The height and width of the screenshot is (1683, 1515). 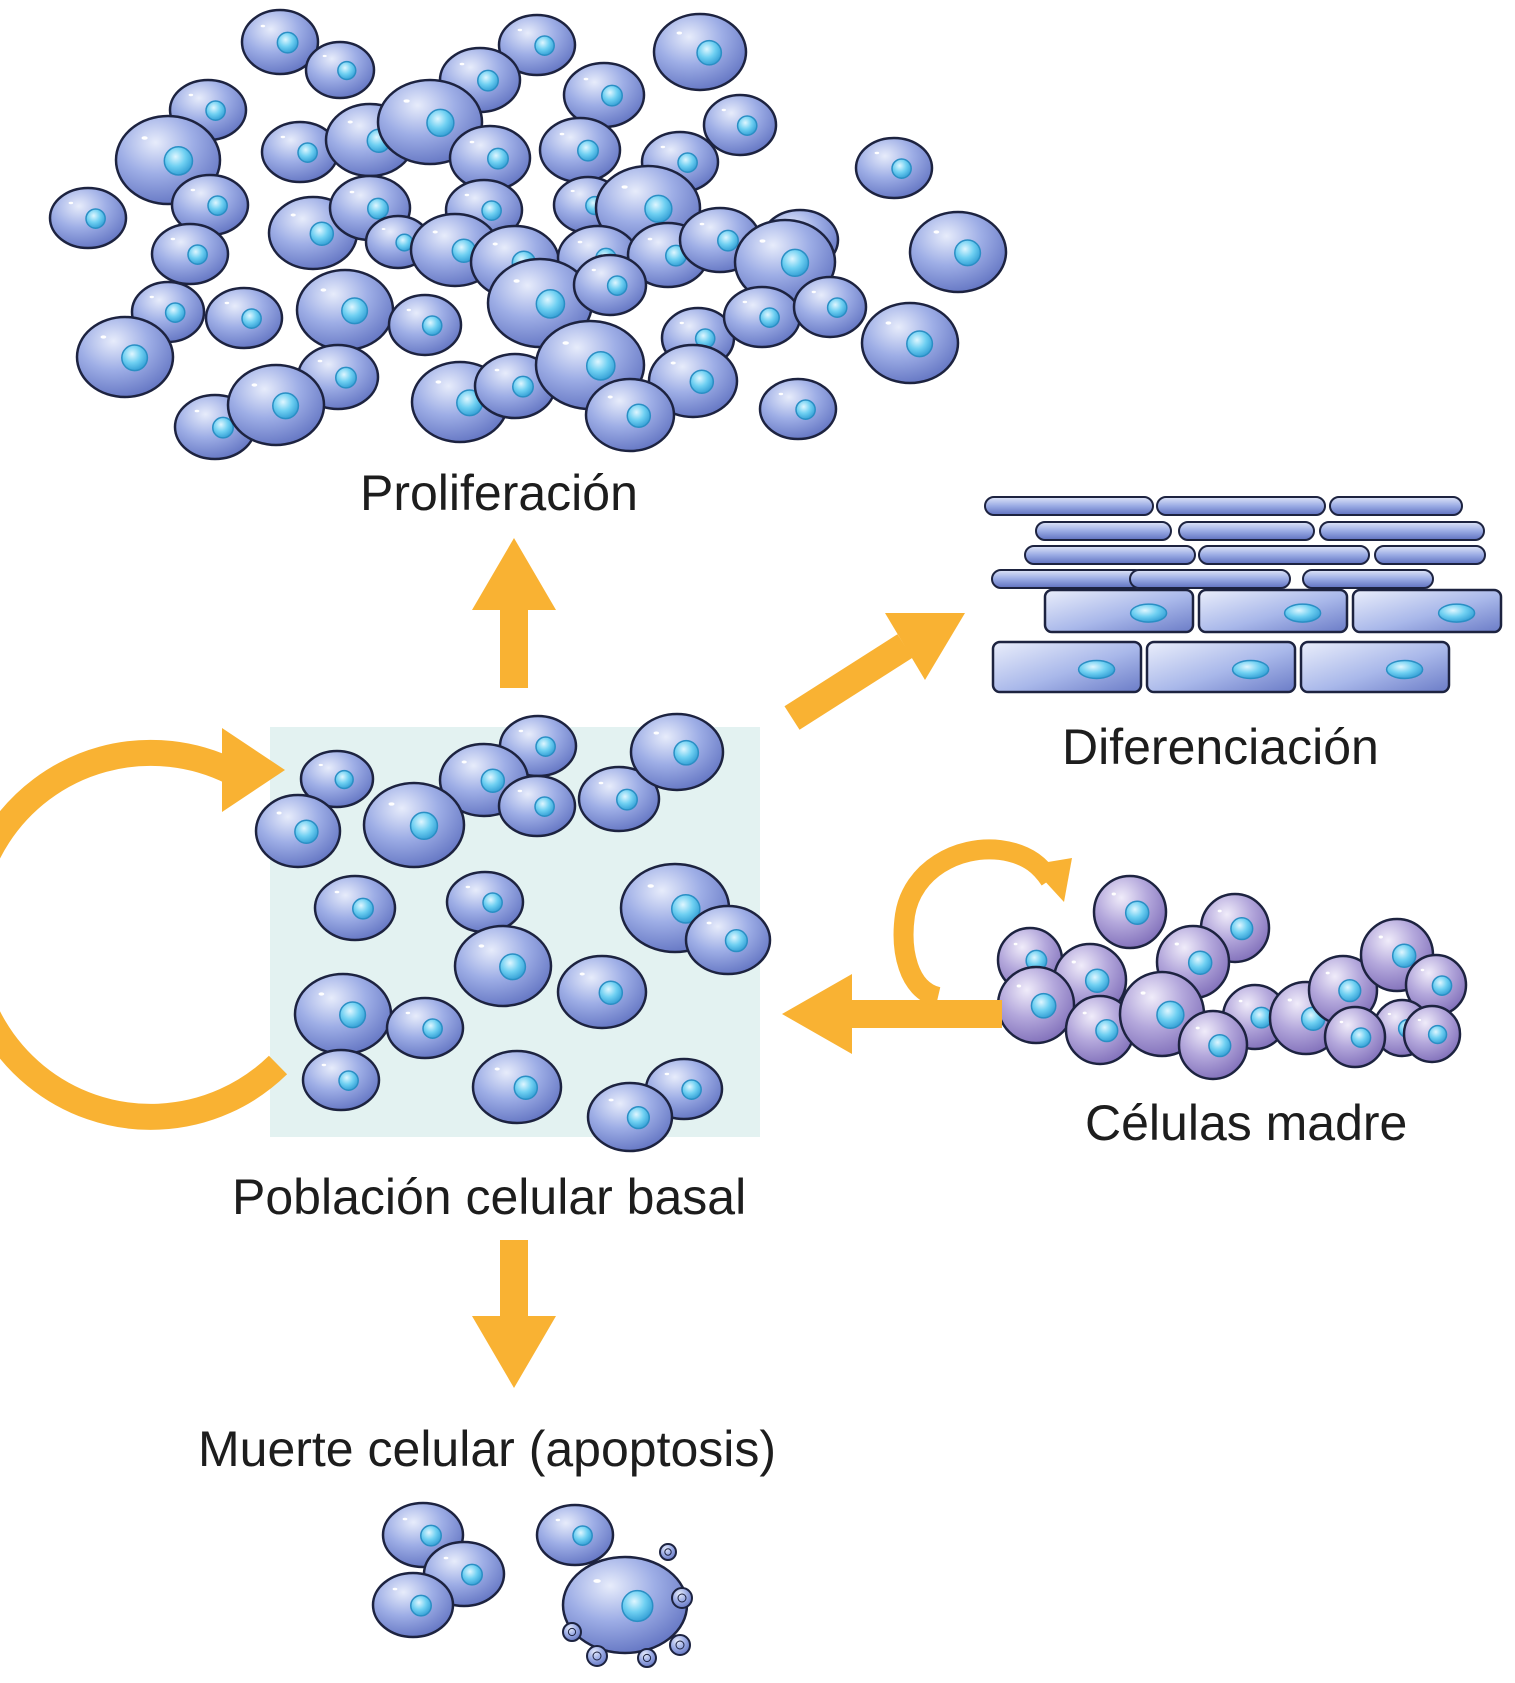 What do you see at coordinates (892, 1014) in the screenshot?
I see `arrow-from-stem-cells` at bounding box center [892, 1014].